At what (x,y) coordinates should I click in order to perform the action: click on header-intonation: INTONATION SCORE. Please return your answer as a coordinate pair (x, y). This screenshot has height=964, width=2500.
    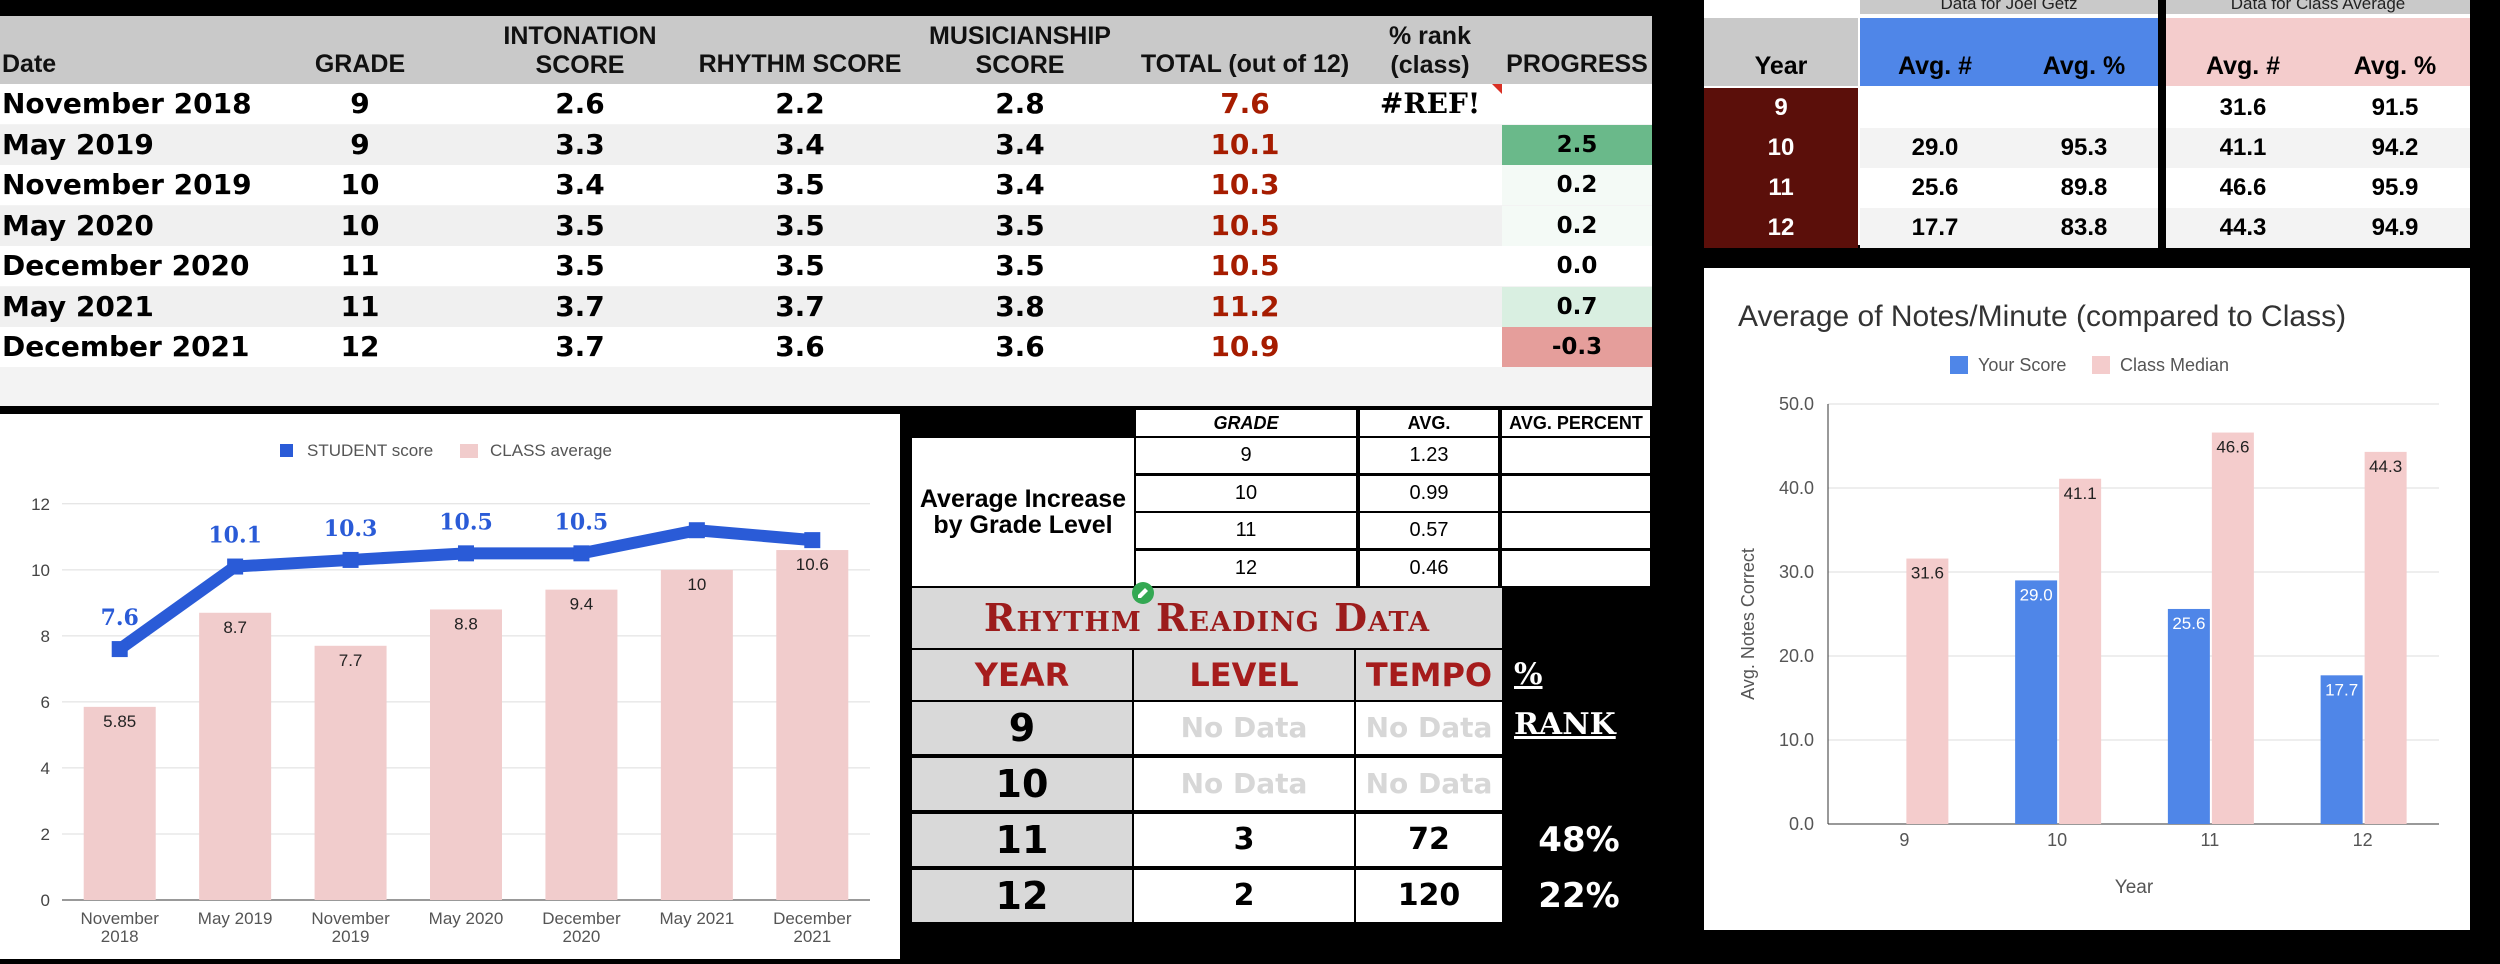
    Looking at the image, I should click on (580, 50).